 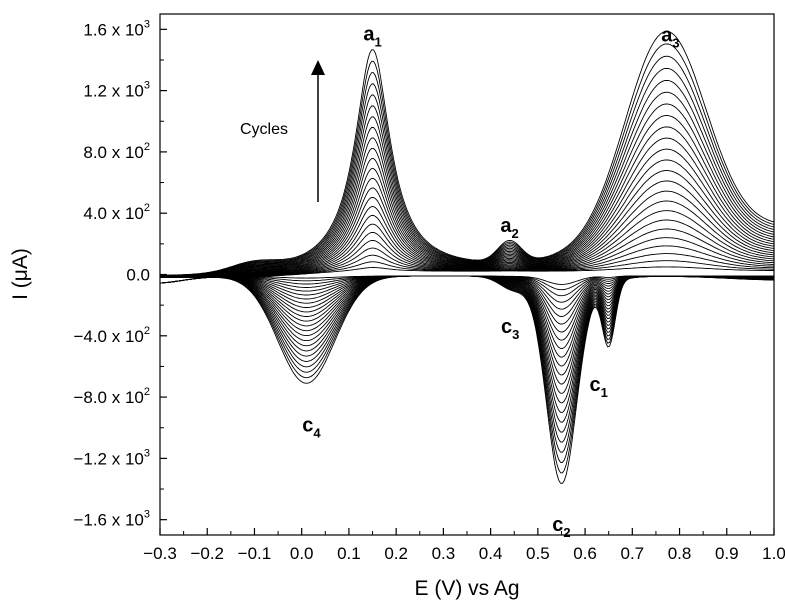 What do you see at coordinates (138, 275) in the screenshot?
I see `y-tick-label: 0.0` at bounding box center [138, 275].